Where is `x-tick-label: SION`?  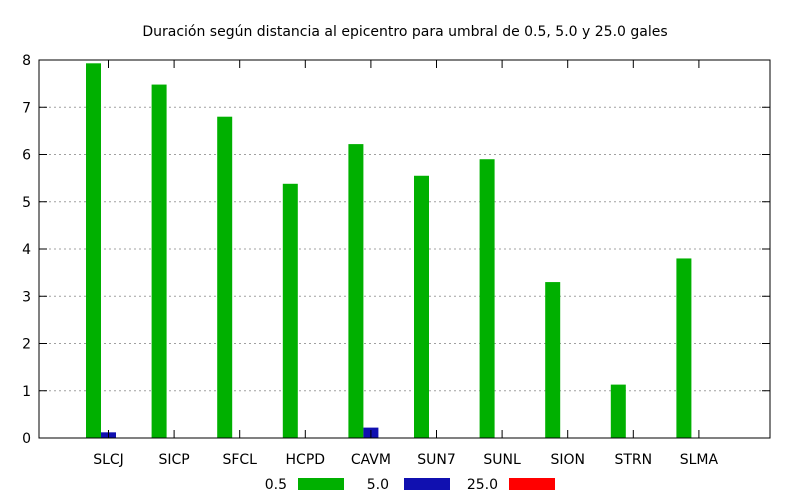 x-tick-label: SION is located at coordinates (567, 460).